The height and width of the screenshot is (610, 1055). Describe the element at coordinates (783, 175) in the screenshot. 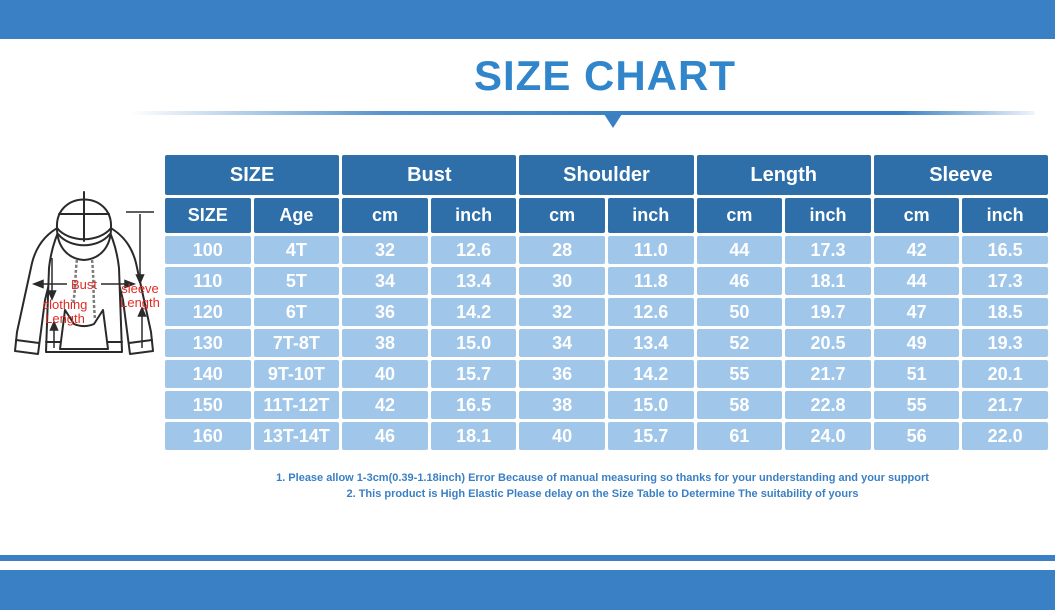

I see `group-header-cell: Length` at that location.